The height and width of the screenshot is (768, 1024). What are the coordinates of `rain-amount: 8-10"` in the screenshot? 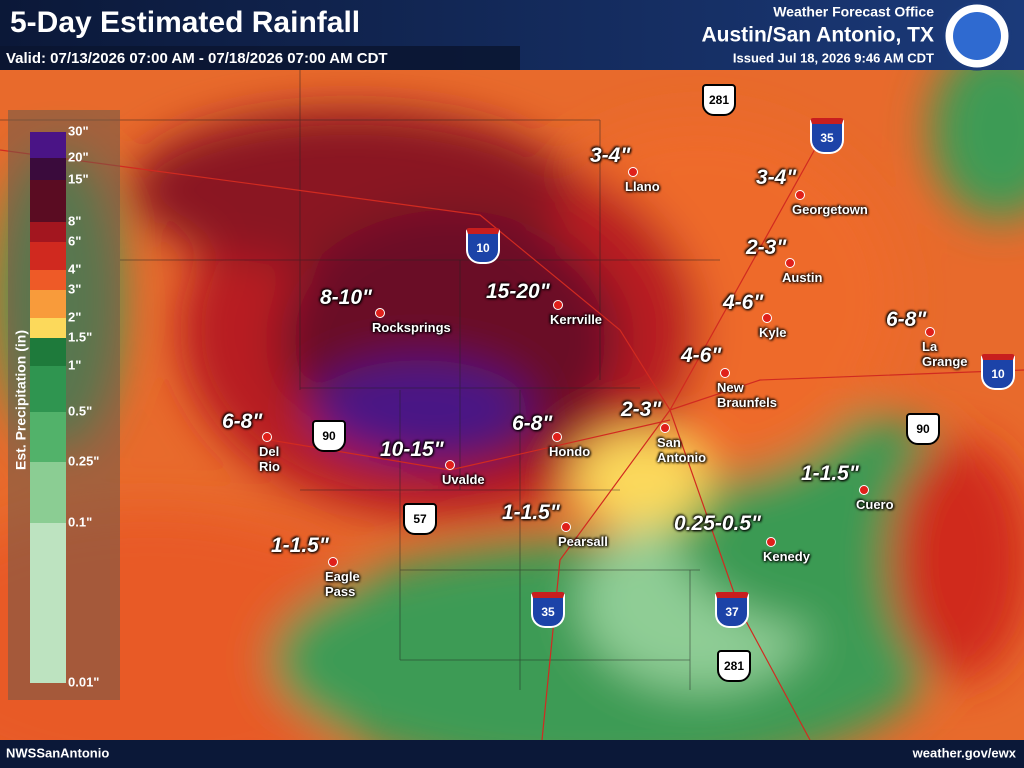 It's located at (346, 297).